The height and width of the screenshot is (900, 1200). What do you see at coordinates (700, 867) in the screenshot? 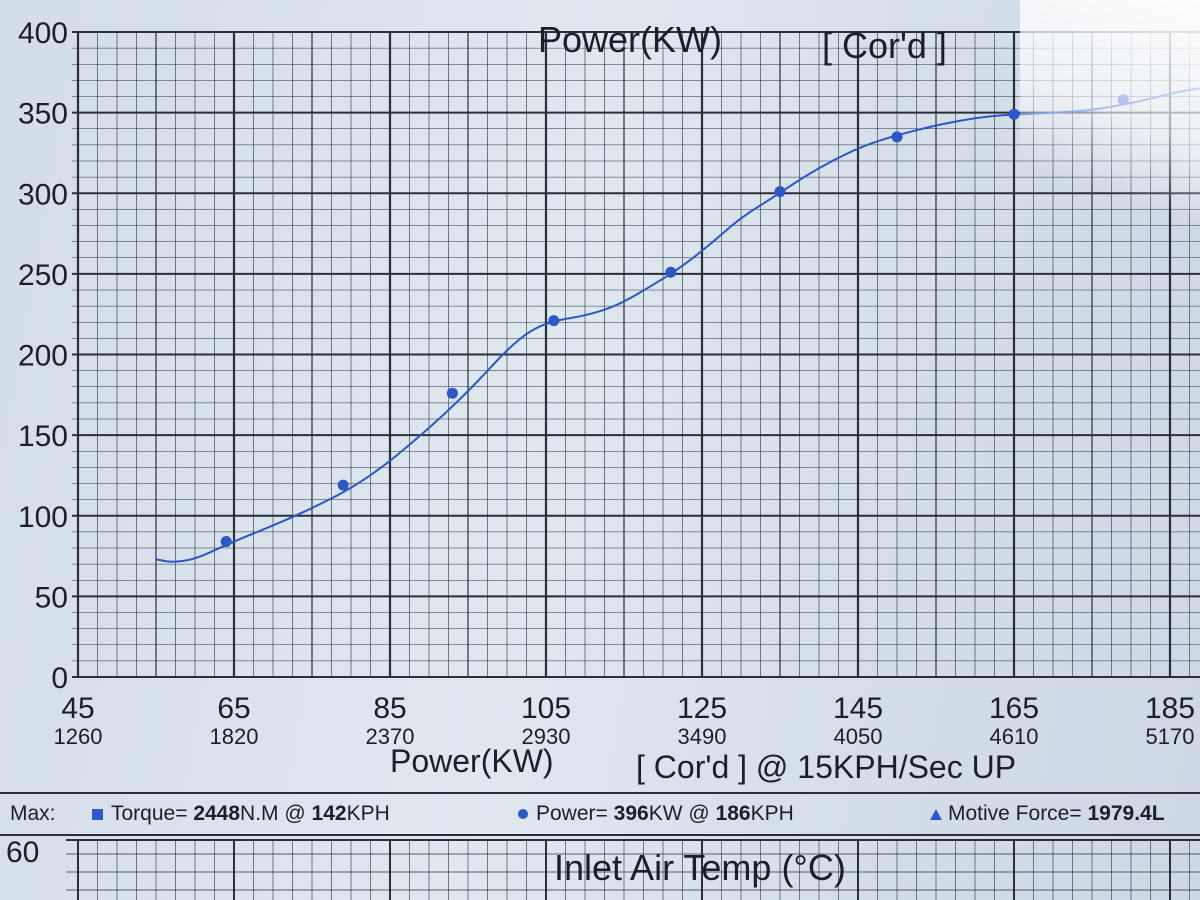
I see `chart-title: Inlet Air Temp (°C)` at bounding box center [700, 867].